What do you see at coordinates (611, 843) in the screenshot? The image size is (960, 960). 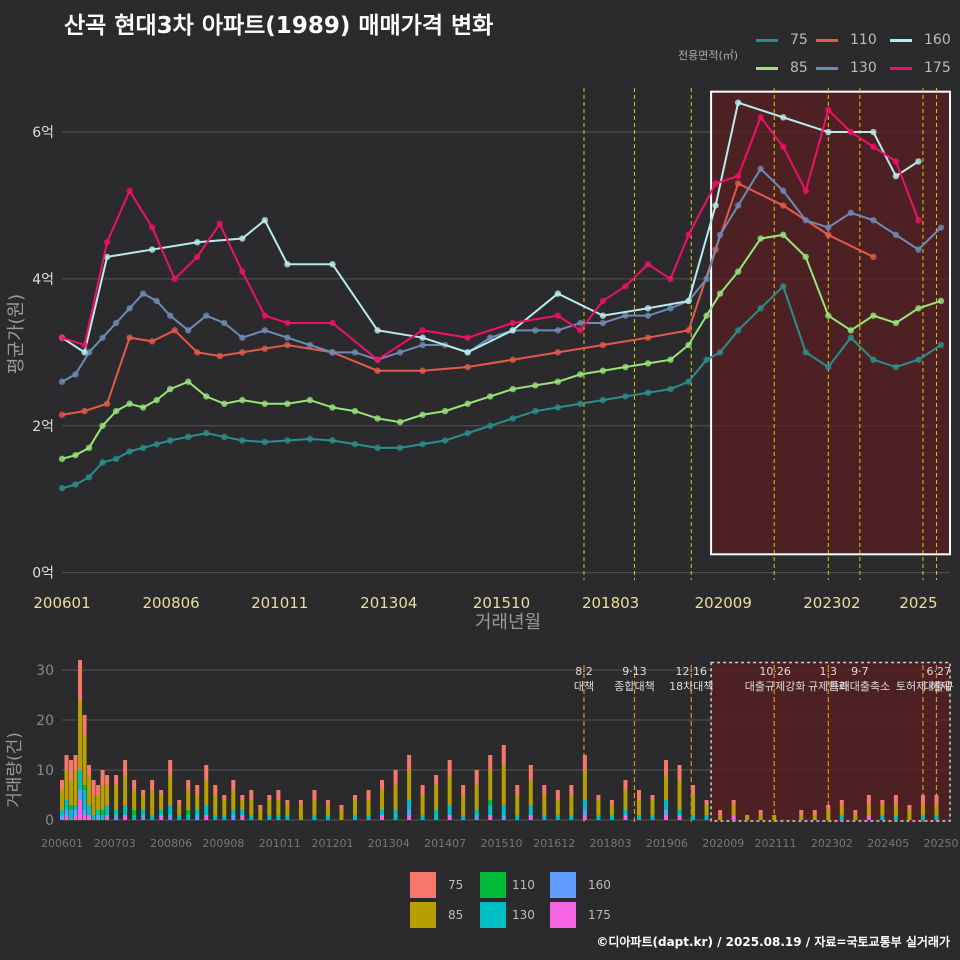 I see `x-tick-label: 201803` at bounding box center [611, 843].